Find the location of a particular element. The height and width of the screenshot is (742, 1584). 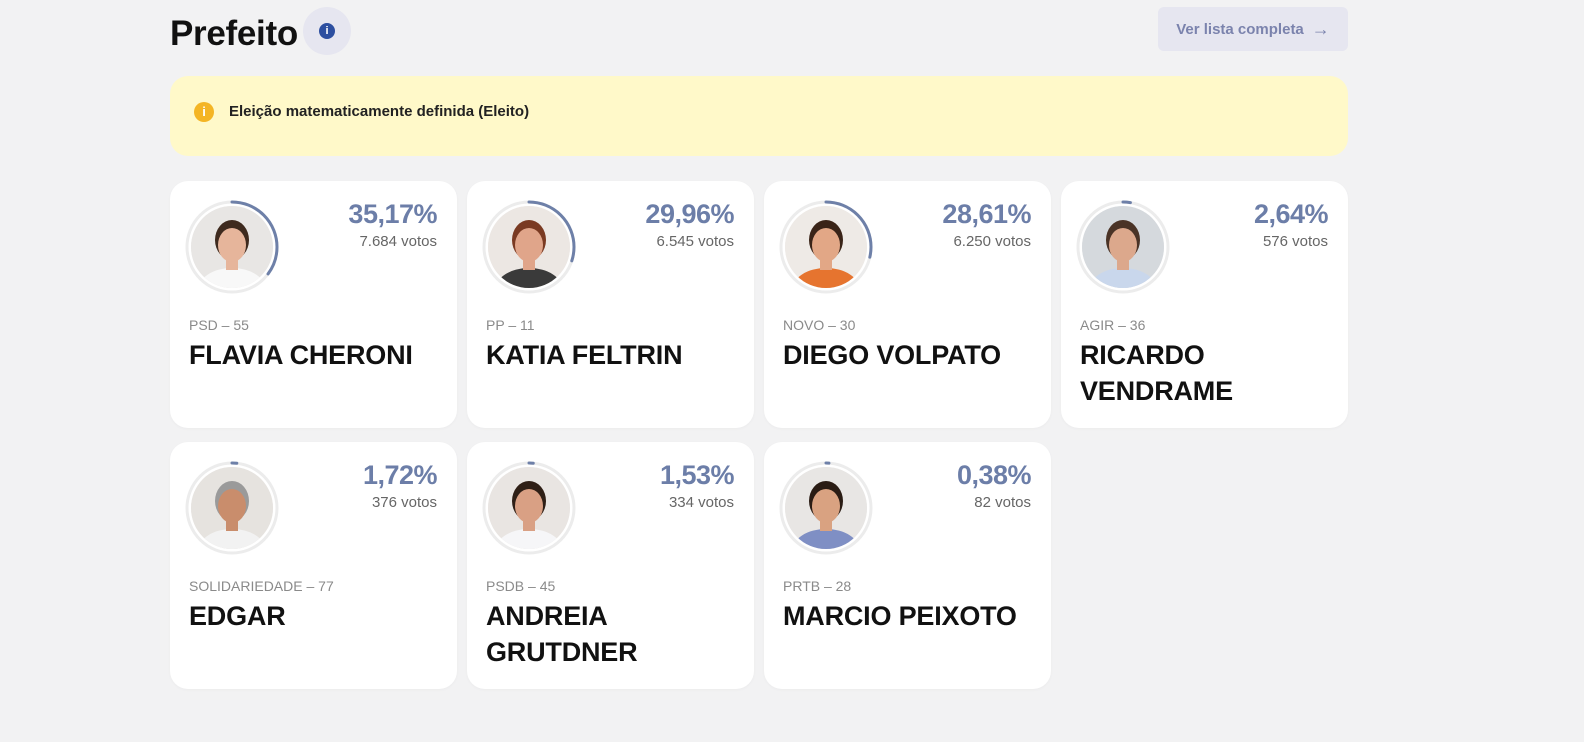

party-number: PSD – 55 is located at coordinates (219, 325).